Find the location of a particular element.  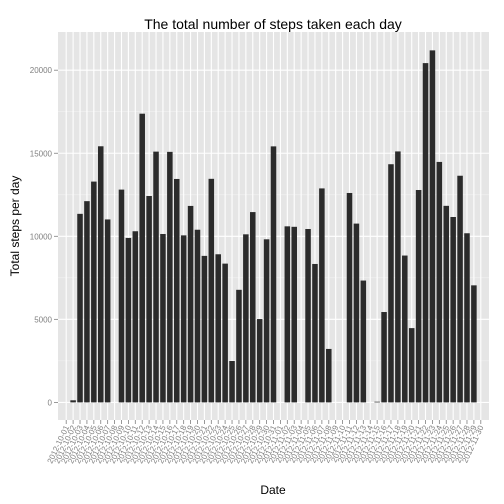

y-tick-label: 20000 is located at coordinates (41, 70).